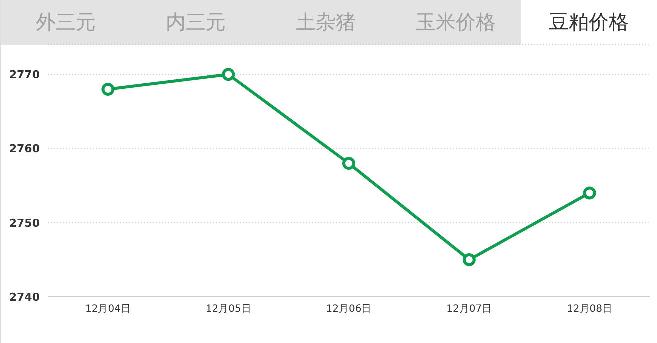 This screenshot has height=343, width=657. What do you see at coordinates (24, 297) in the screenshot?
I see `y-tick-label: 2740` at bounding box center [24, 297].